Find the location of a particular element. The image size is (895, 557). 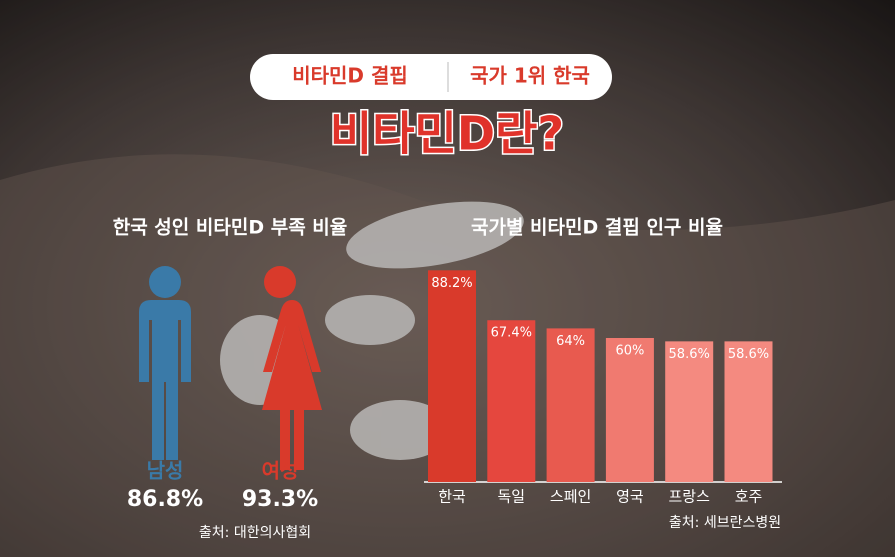

header-tag: 비타민D 결핍 is located at coordinates (350, 76).